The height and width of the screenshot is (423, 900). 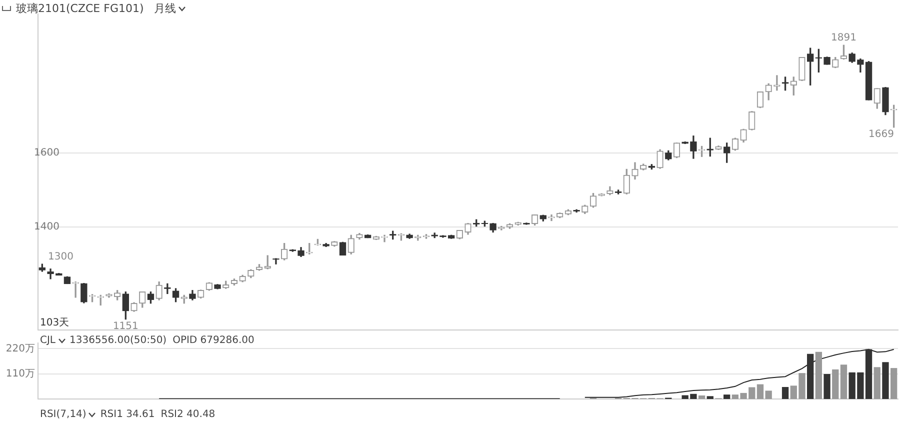 What do you see at coordinates (881, 134) in the screenshot?
I see `annotation: 1669` at bounding box center [881, 134].